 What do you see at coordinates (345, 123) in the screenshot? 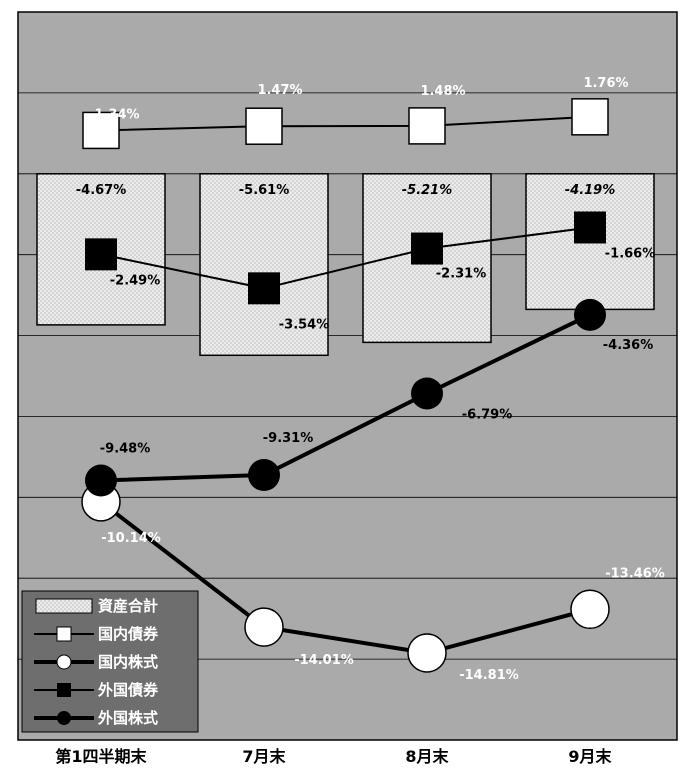
I see `line-line-square-white` at bounding box center [345, 123].